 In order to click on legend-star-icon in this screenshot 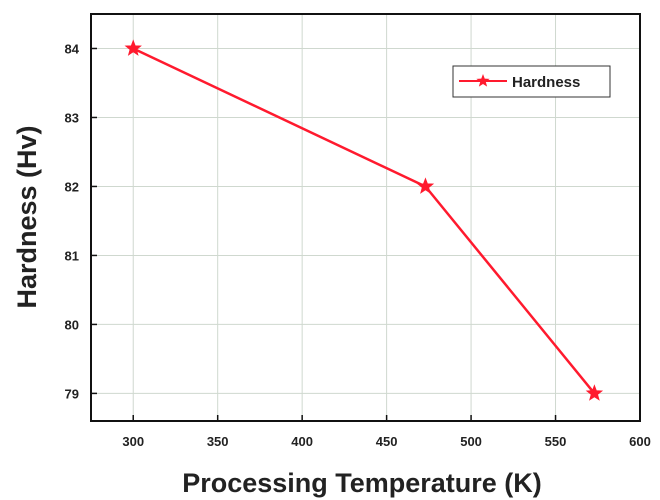, I will do `click(483, 80)`.